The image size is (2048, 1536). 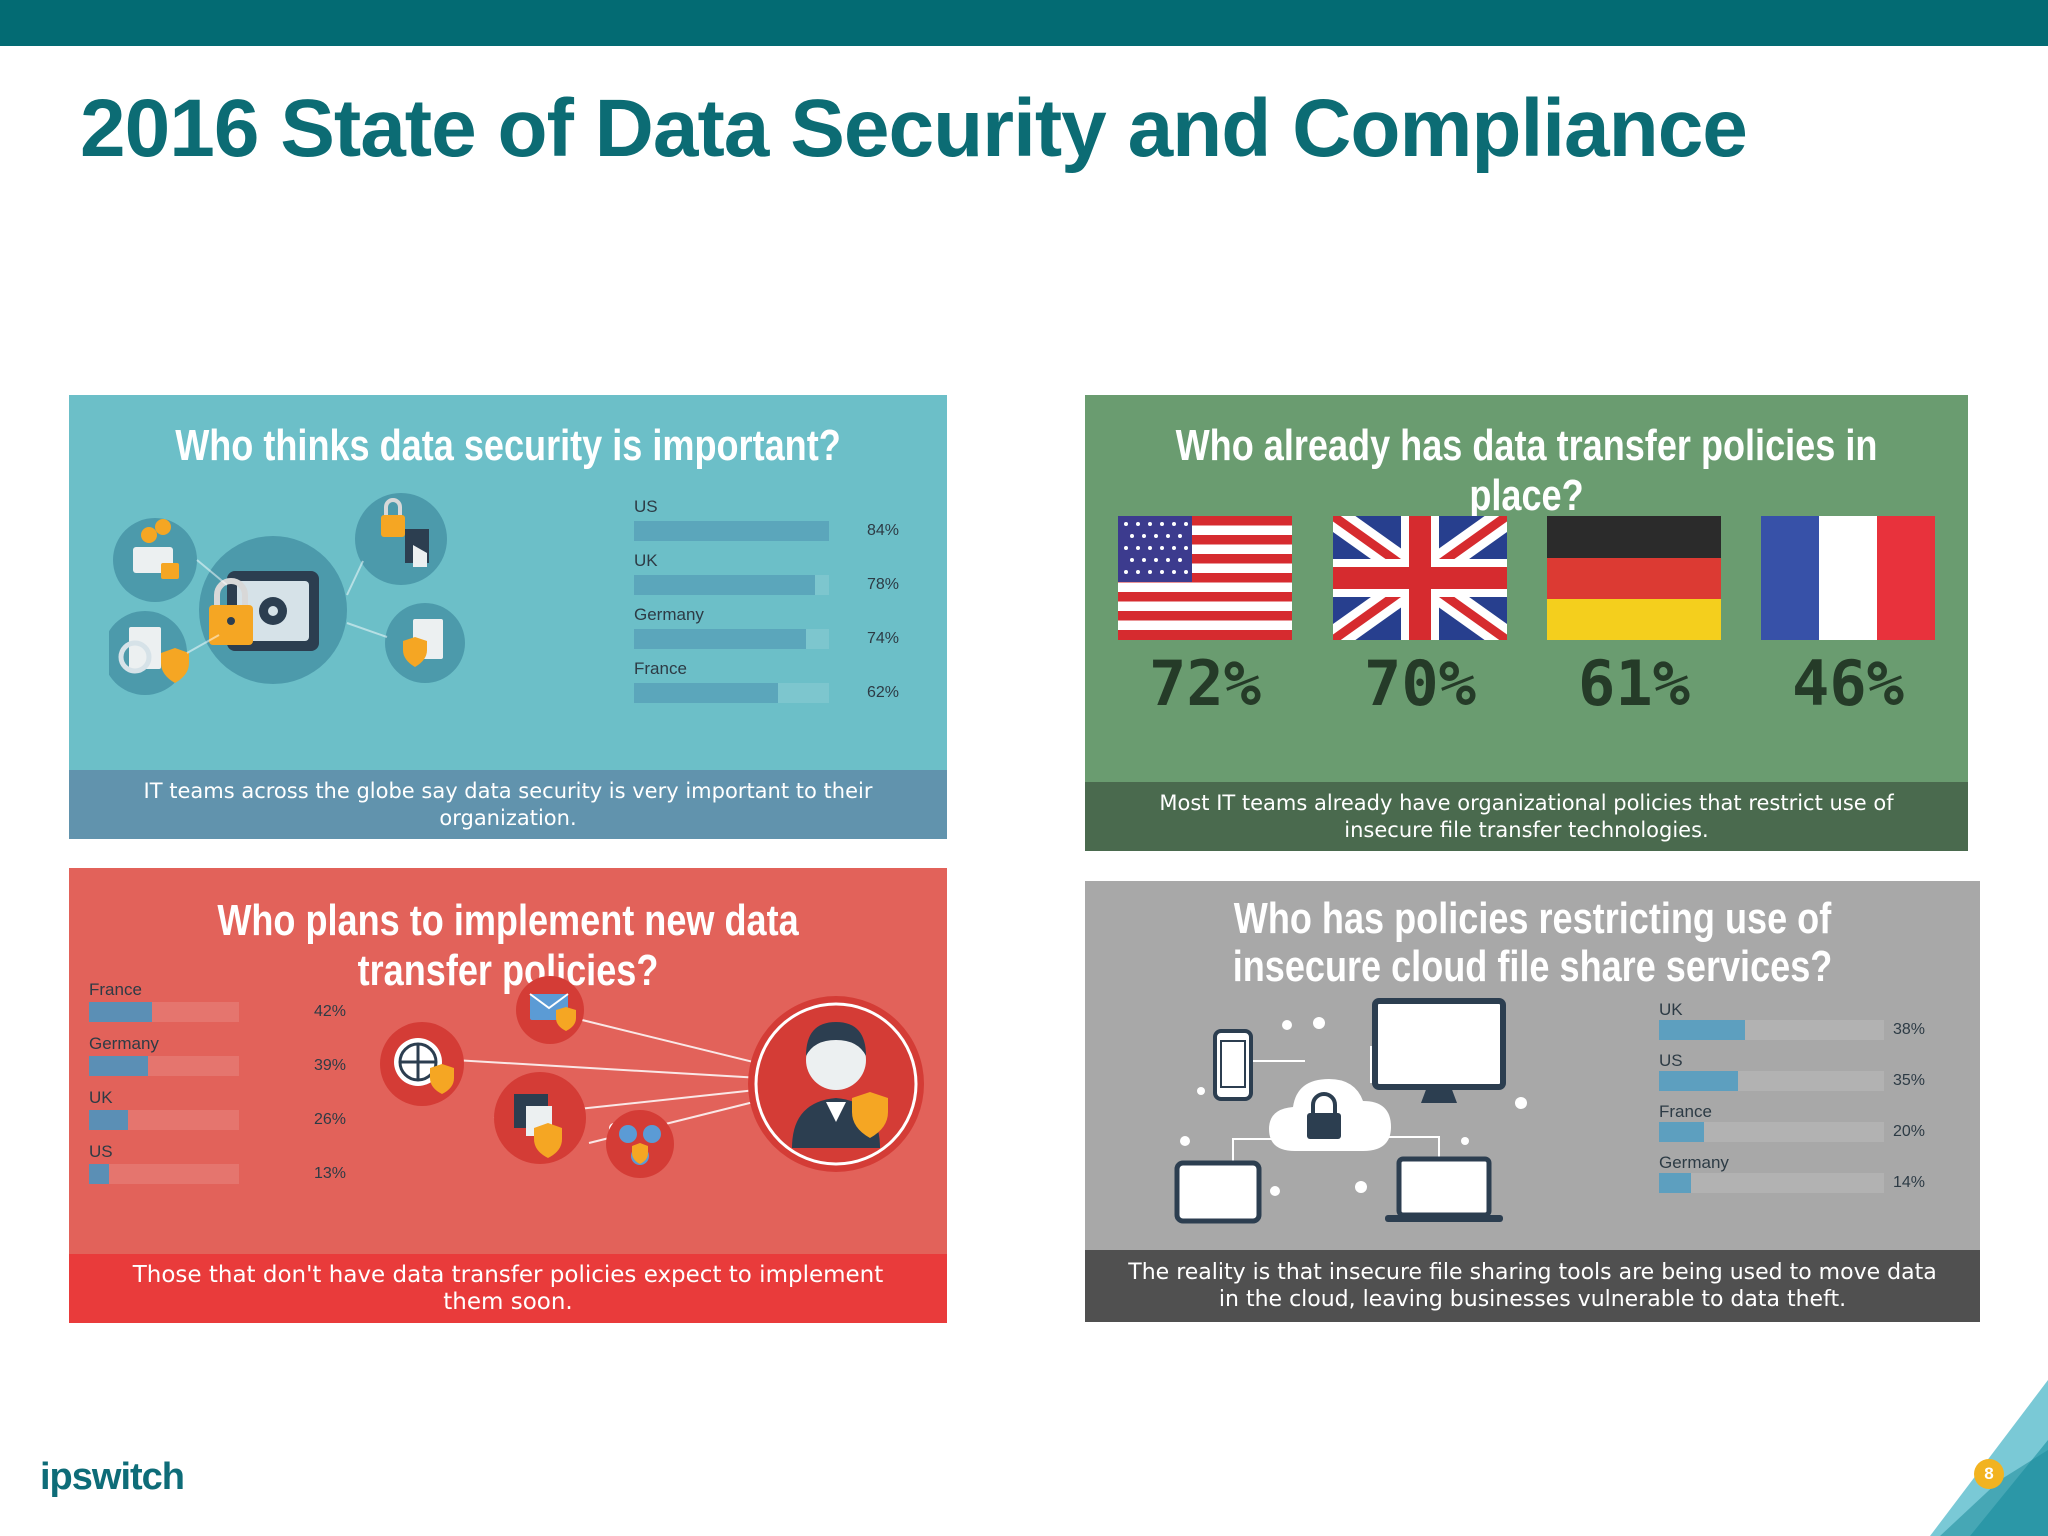 I want to click on bar-row-us: US 13%, so click(x=219, y=1169).